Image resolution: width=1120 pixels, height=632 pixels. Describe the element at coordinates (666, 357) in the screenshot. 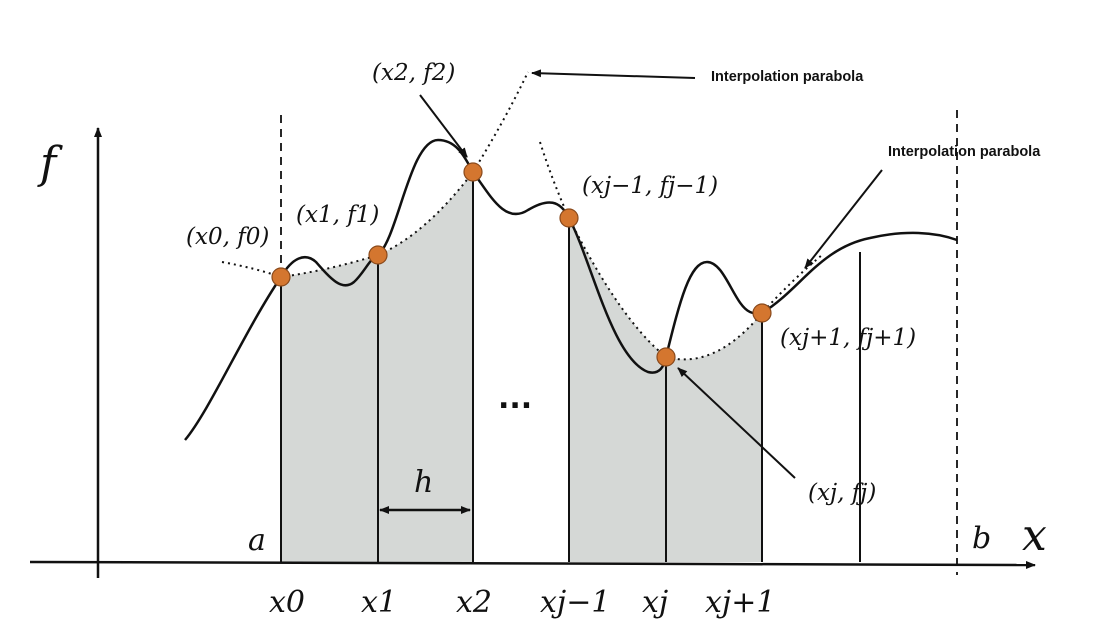

I see `node-xj` at that location.